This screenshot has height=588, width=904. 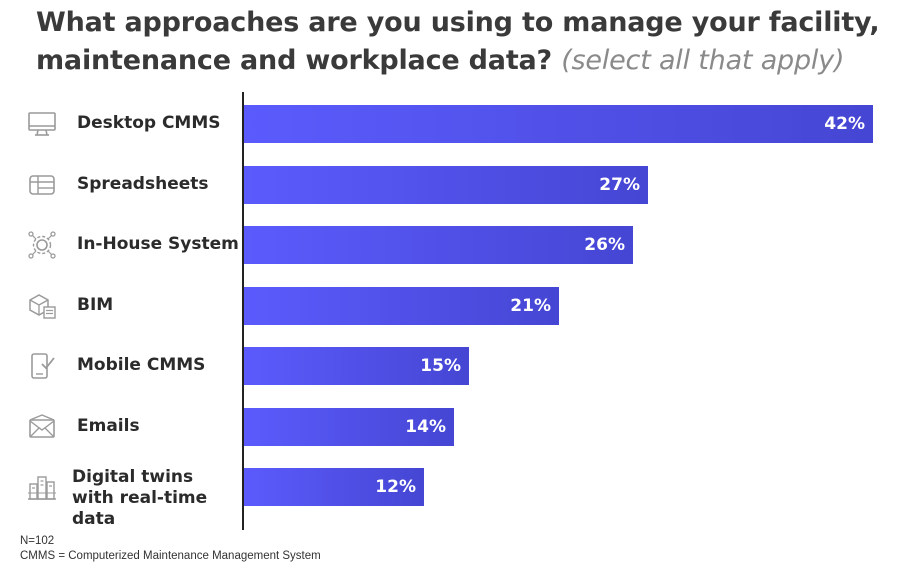 What do you see at coordinates (356, 366) in the screenshot?
I see `bar: 15%` at bounding box center [356, 366].